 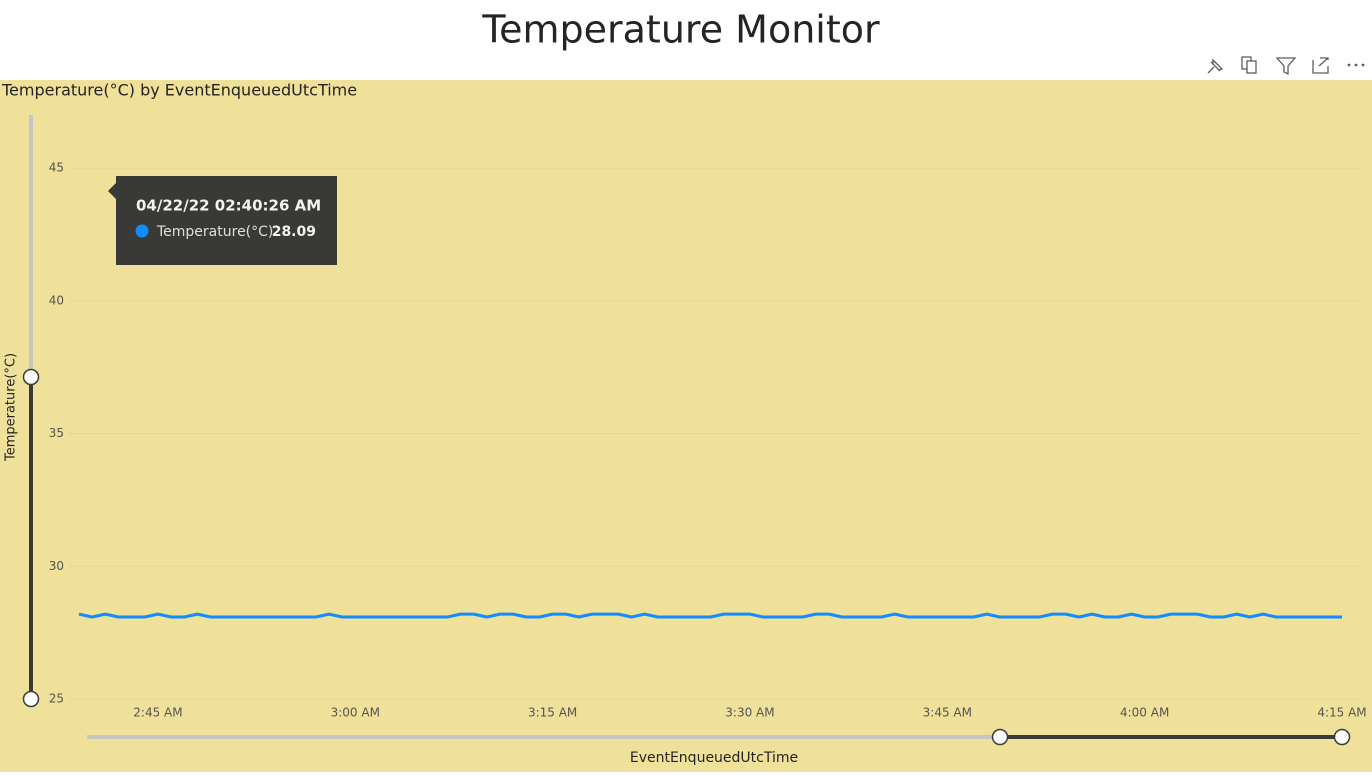 What do you see at coordinates (56, 168) in the screenshot?
I see `y-tick-label: 45` at bounding box center [56, 168].